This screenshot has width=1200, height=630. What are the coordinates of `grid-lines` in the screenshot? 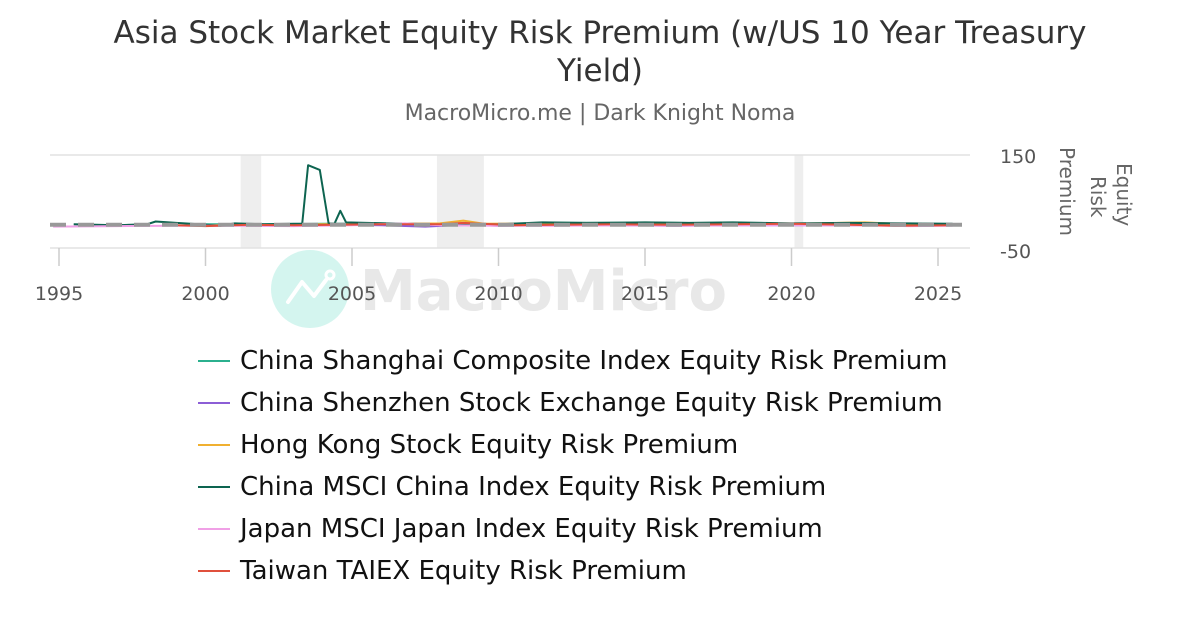 It's located at (510, 201).